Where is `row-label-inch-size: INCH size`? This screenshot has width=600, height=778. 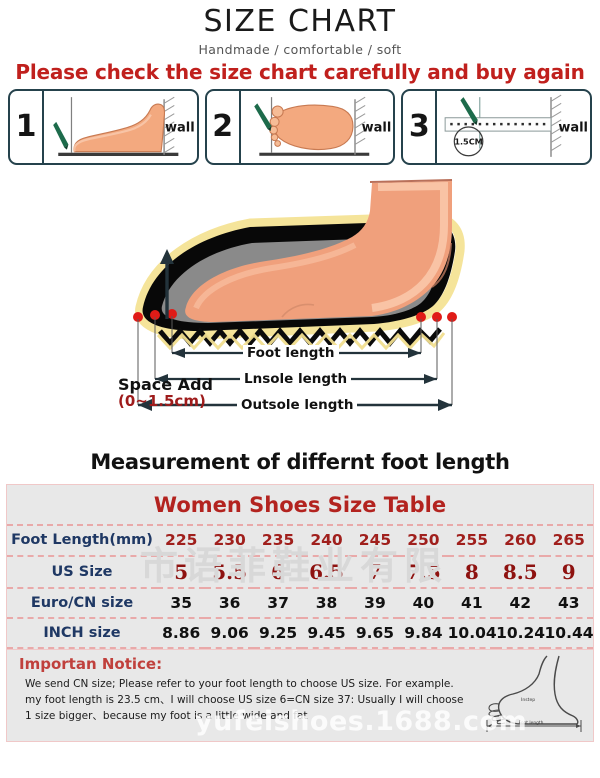
row-label-inch-size: INCH size is located at coordinates (82, 633).